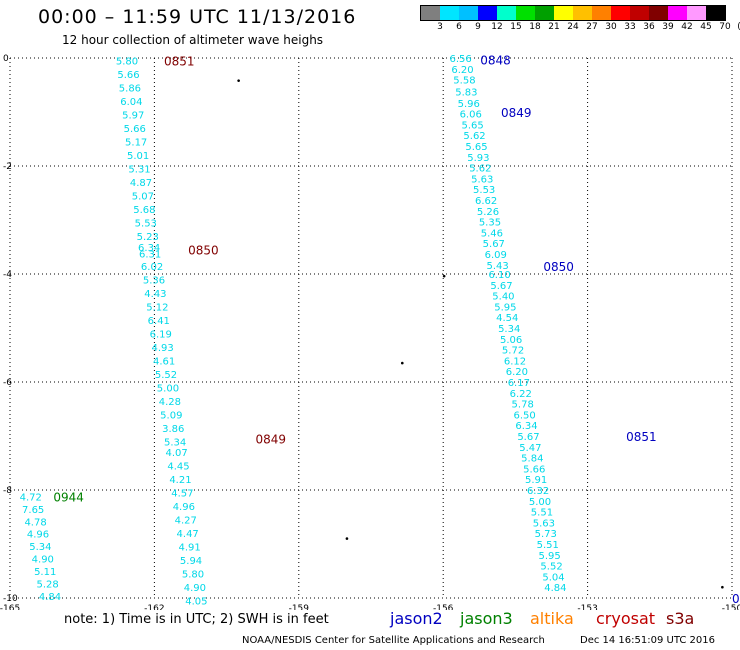 The image size is (740, 650). What do you see at coordinates (176, 453) in the screenshot?
I see `swh-value: 4.07` at bounding box center [176, 453].